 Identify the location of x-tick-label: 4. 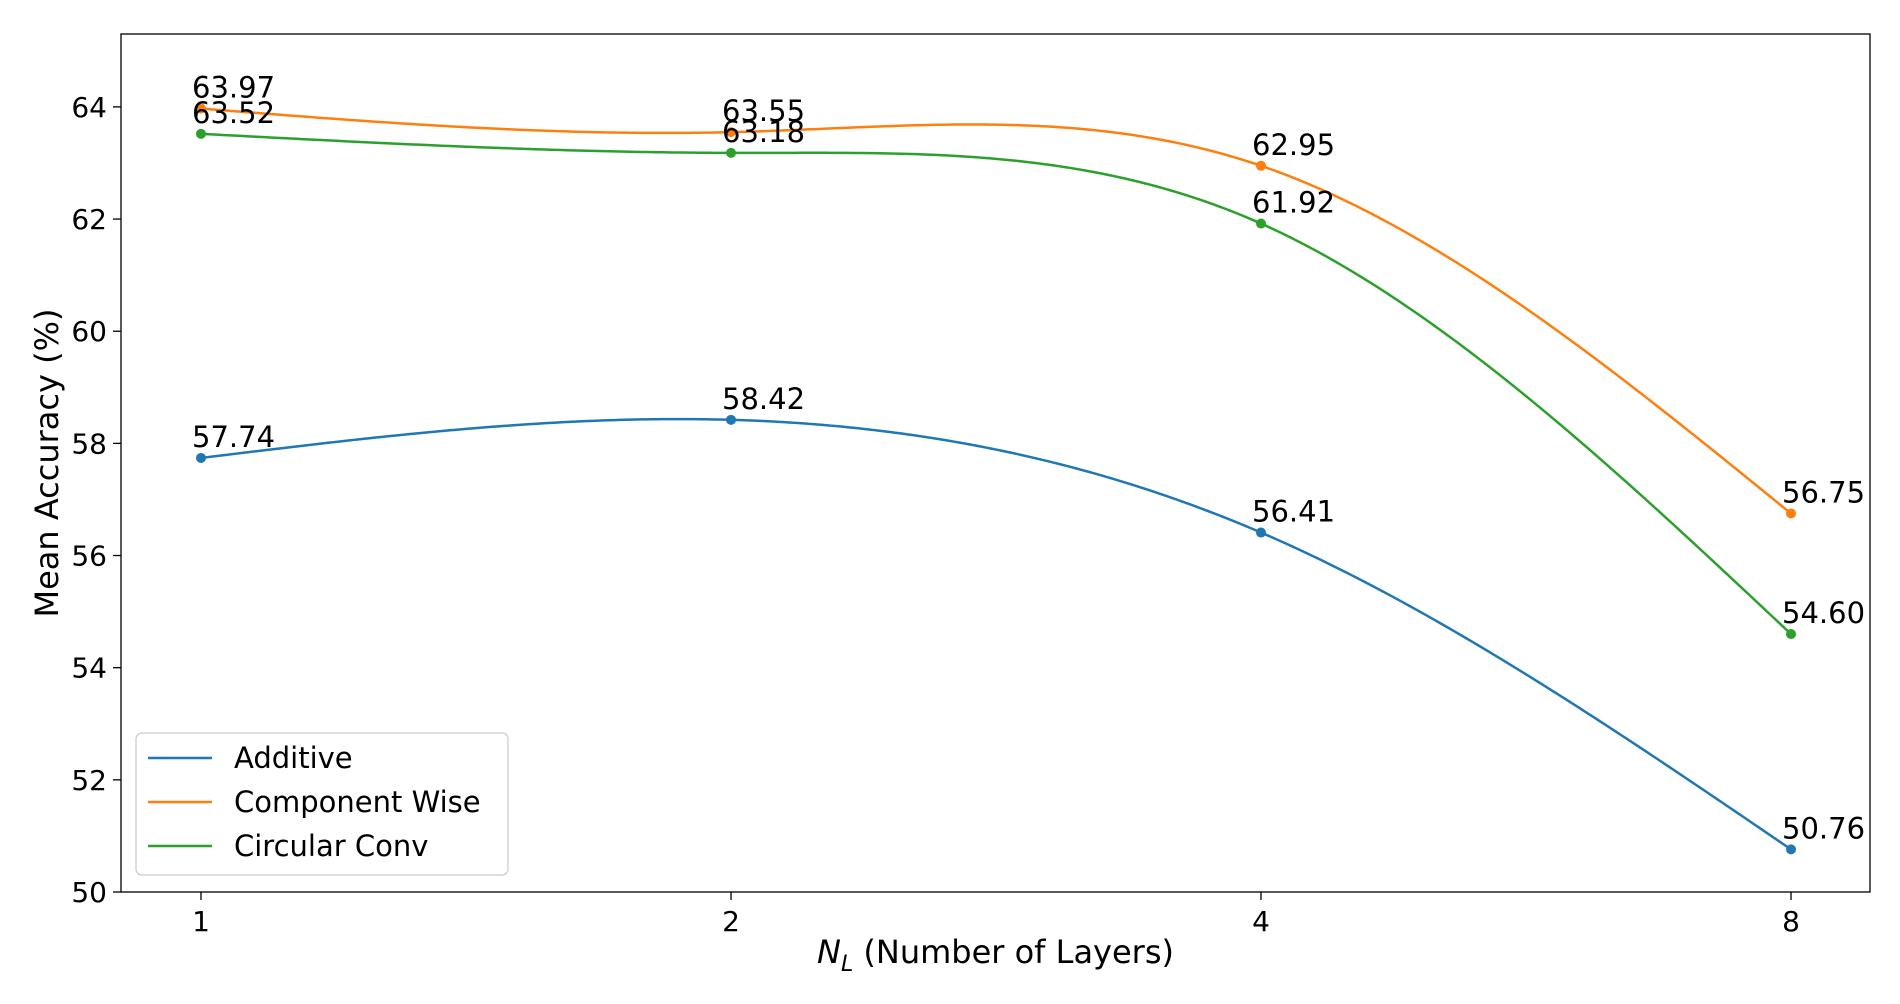
(1261, 921).